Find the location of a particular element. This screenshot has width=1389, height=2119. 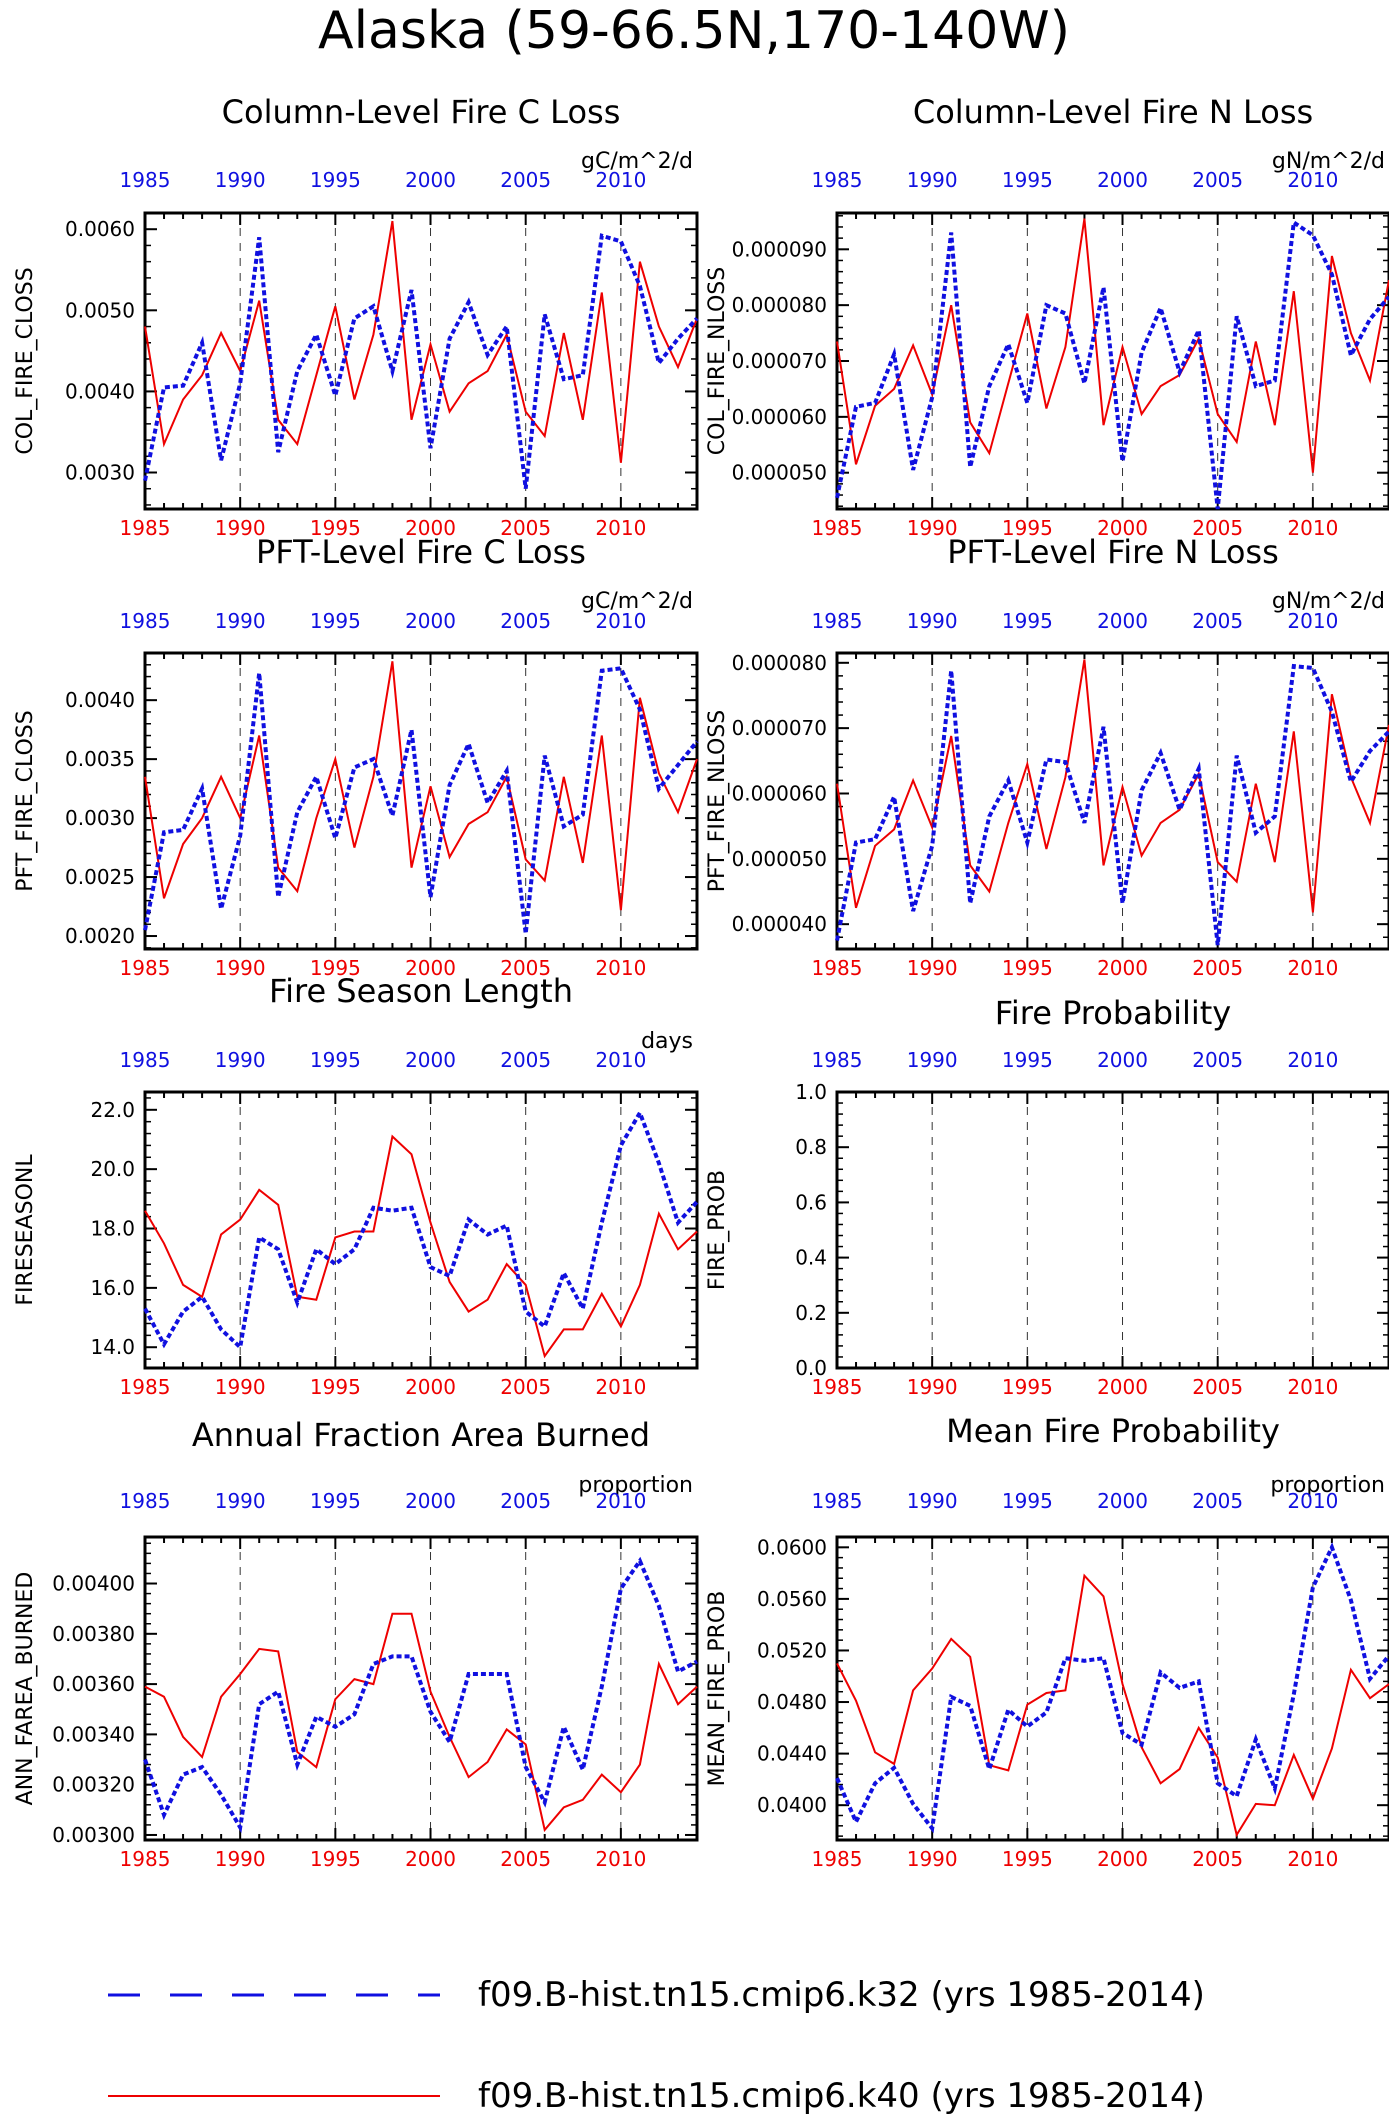

chart-title: Column-Level Fire N Loss is located at coordinates (1113, 112).